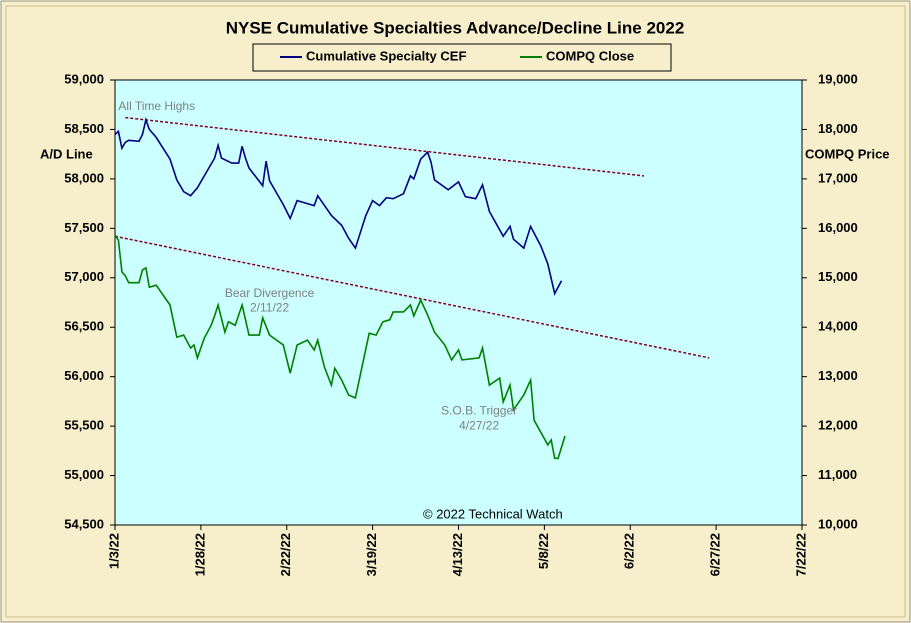 The width and height of the screenshot is (911, 623). I want to click on y2-tick-label: 17,000, so click(838, 177).